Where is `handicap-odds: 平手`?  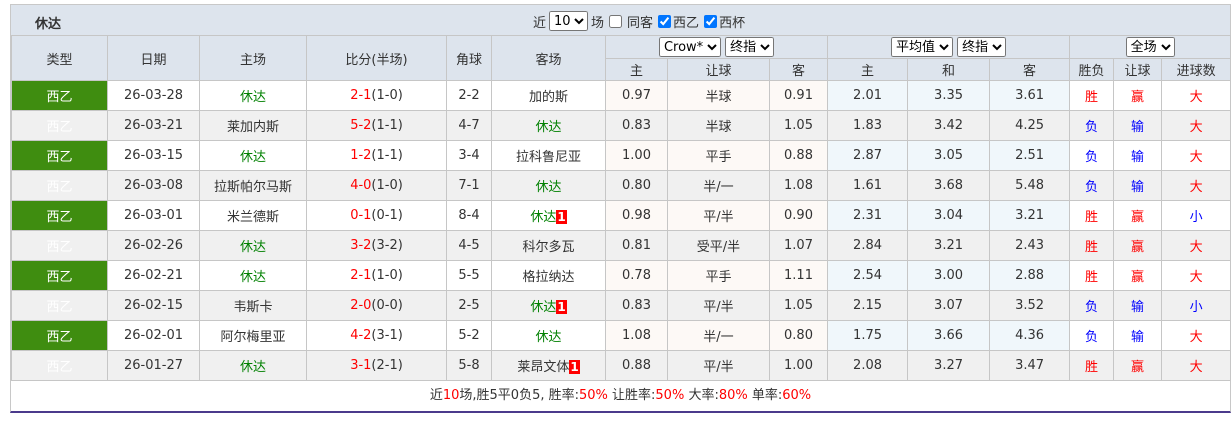
handicap-odds: 平手 is located at coordinates (718, 275).